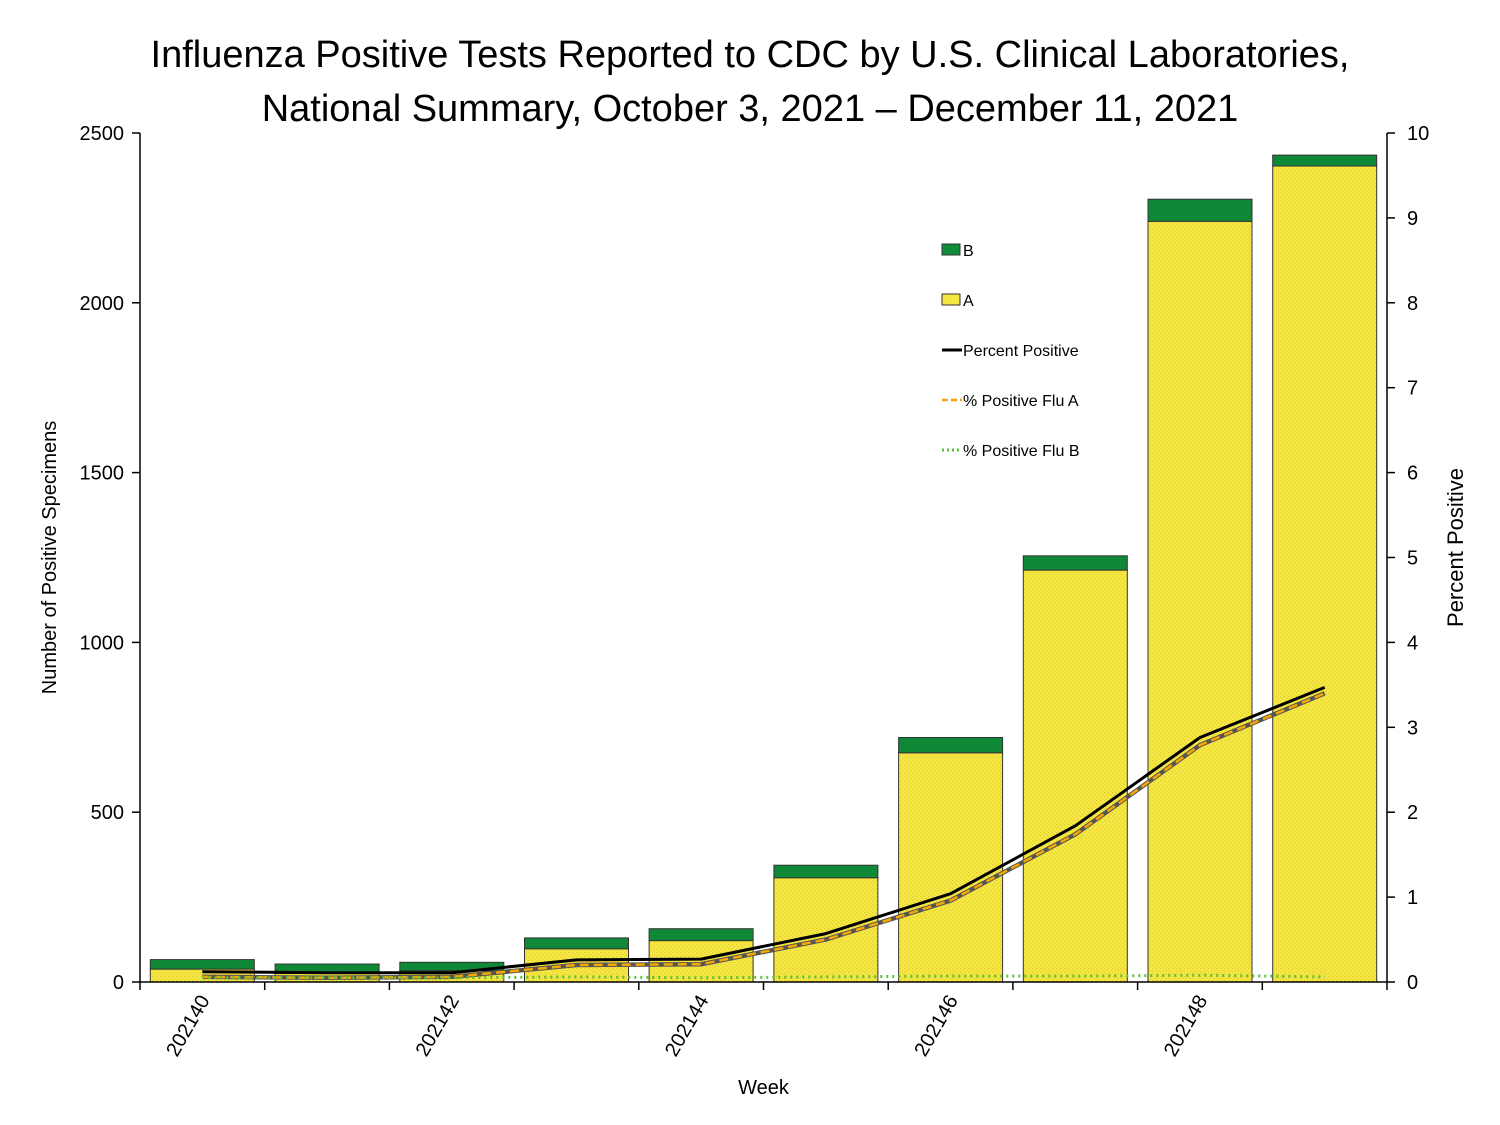 This screenshot has height=1125, width=1500. What do you see at coordinates (968, 301) in the screenshot?
I see `legend-label-a: A` at bounding box center [968, 301].